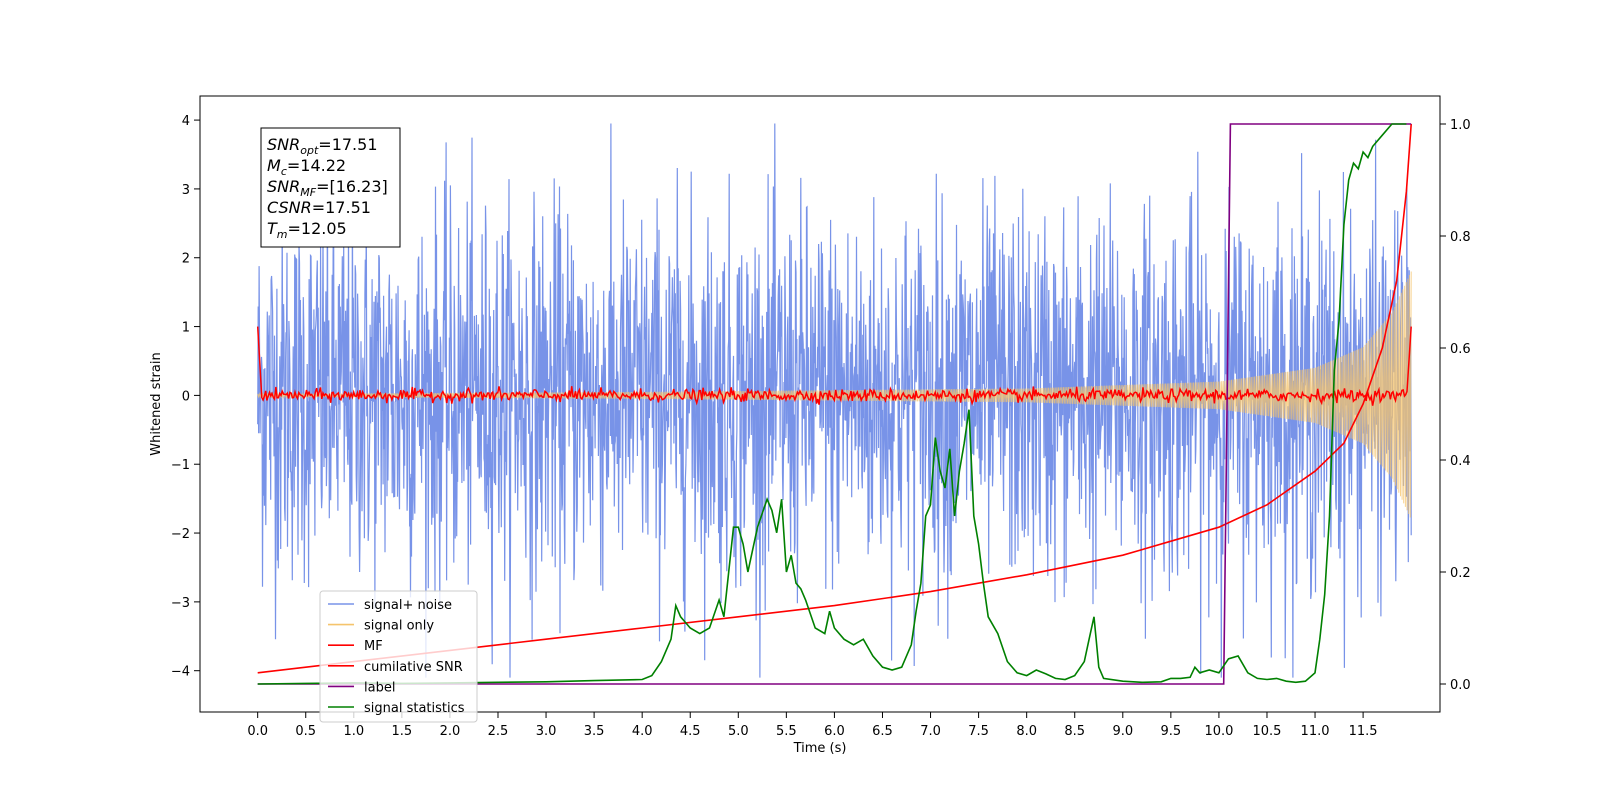 The height and width of the screenshot is (800, 1600). Describe the element at coordinates (306, 167) in the screenshot. I see `annotation-line: Mc=14.22` at that location.